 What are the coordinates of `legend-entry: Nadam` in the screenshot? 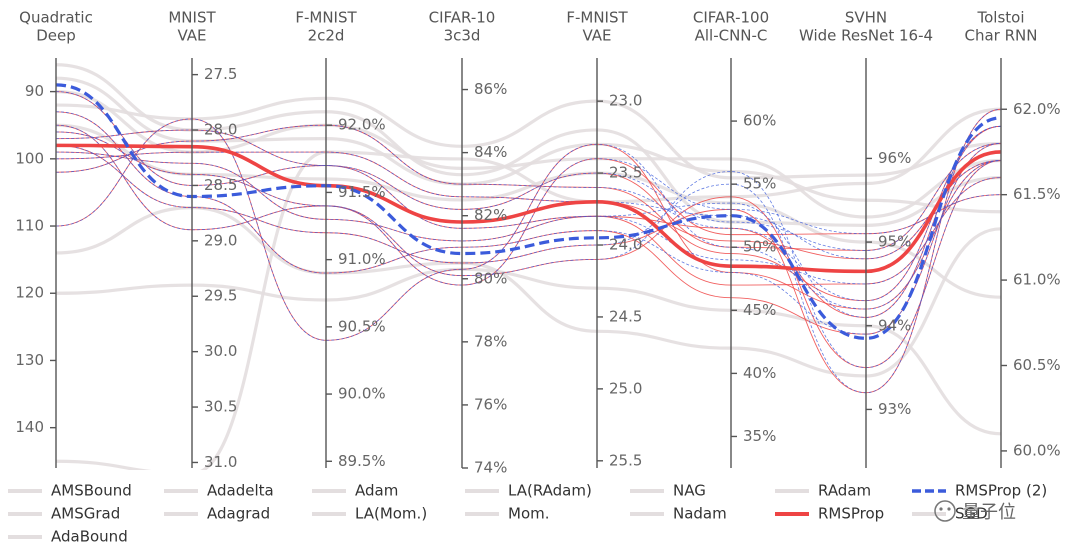 It's located at (678, 514).